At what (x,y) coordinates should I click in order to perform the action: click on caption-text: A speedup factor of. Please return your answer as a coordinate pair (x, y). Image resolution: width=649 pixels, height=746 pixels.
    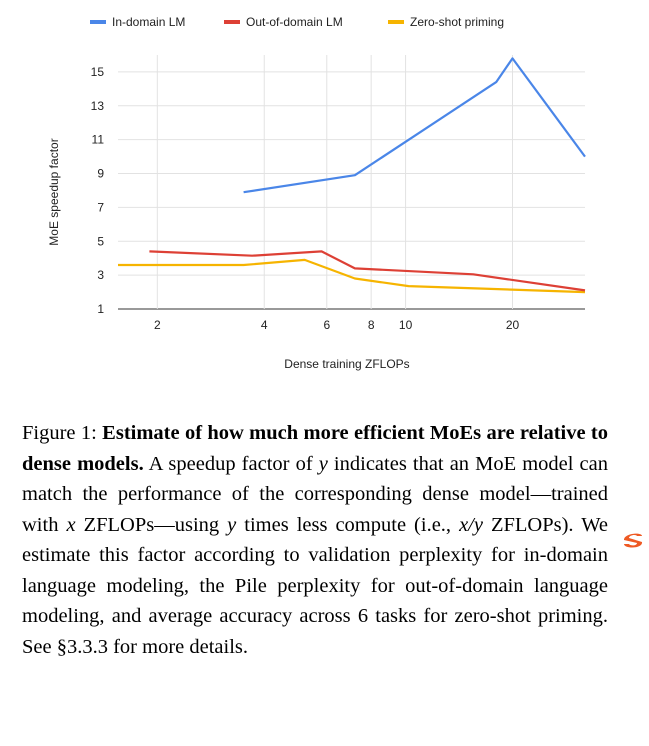
    Looking at the image, I should click on (231, 463).